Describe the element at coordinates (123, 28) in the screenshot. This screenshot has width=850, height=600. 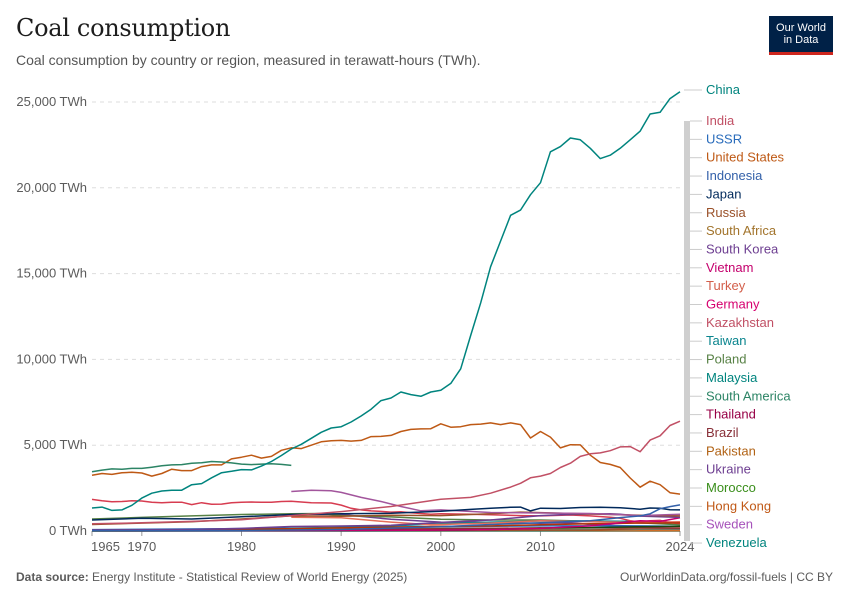
I see `chart-title: Coal consumption` at that location.